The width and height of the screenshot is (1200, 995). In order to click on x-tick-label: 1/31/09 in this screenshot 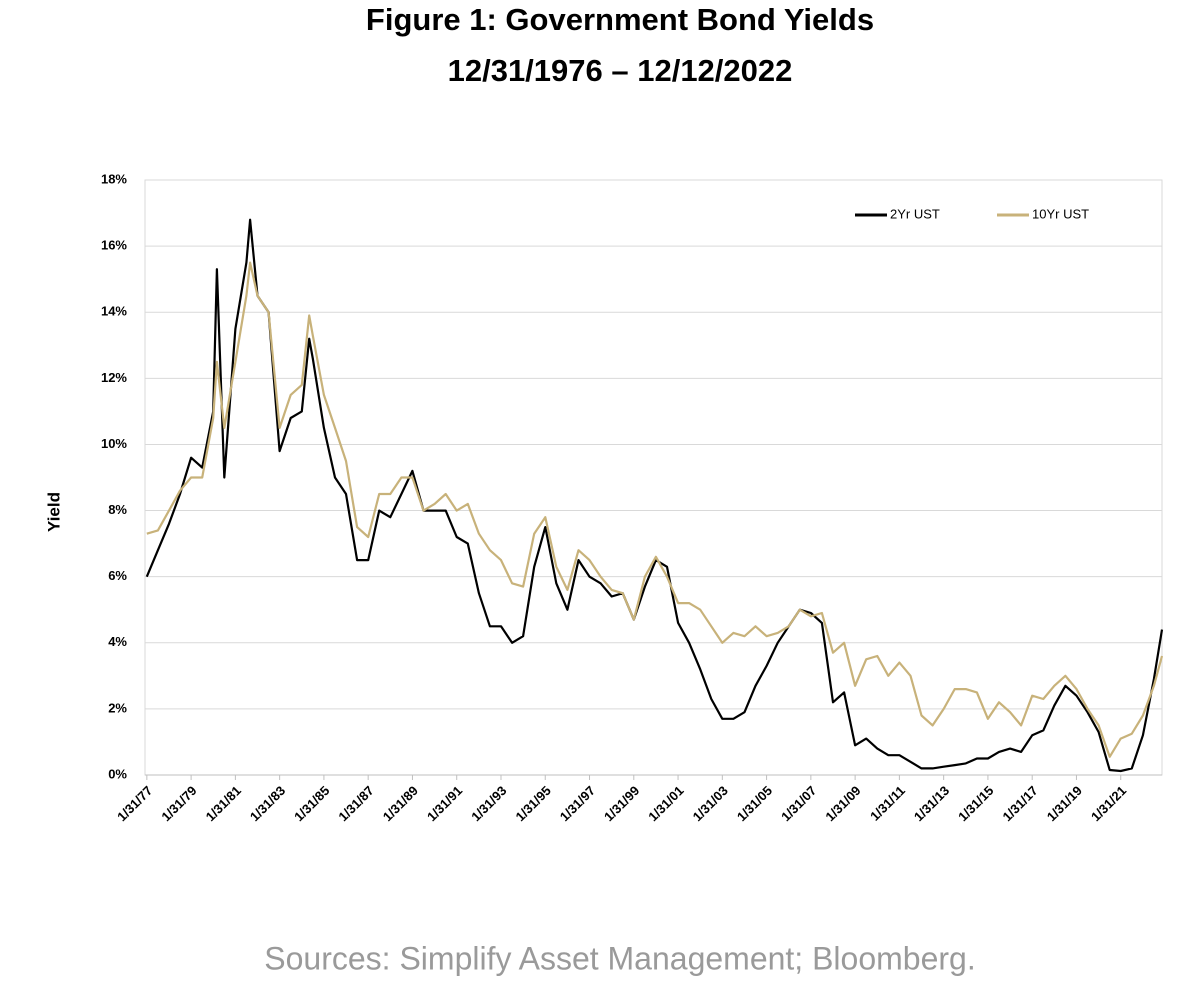, I will do `click(842, 803)`.